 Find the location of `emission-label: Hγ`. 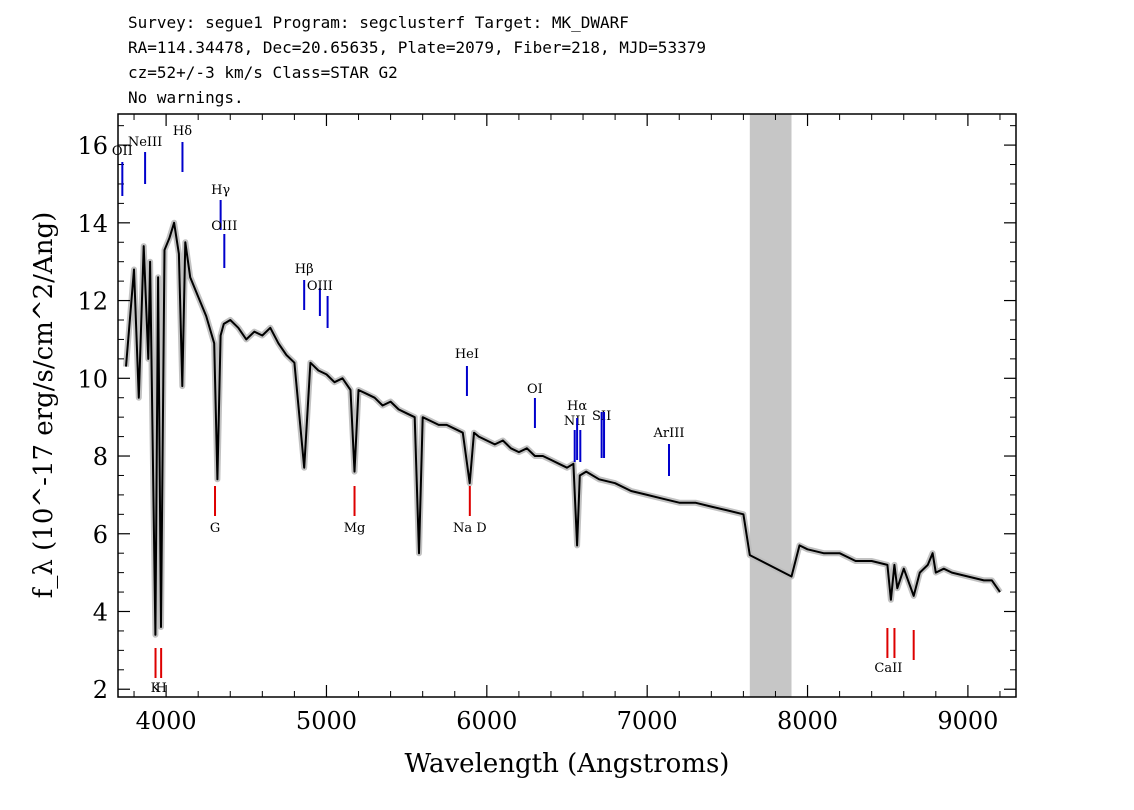

emission-label: Hγ is located at coordinates (220, 190).